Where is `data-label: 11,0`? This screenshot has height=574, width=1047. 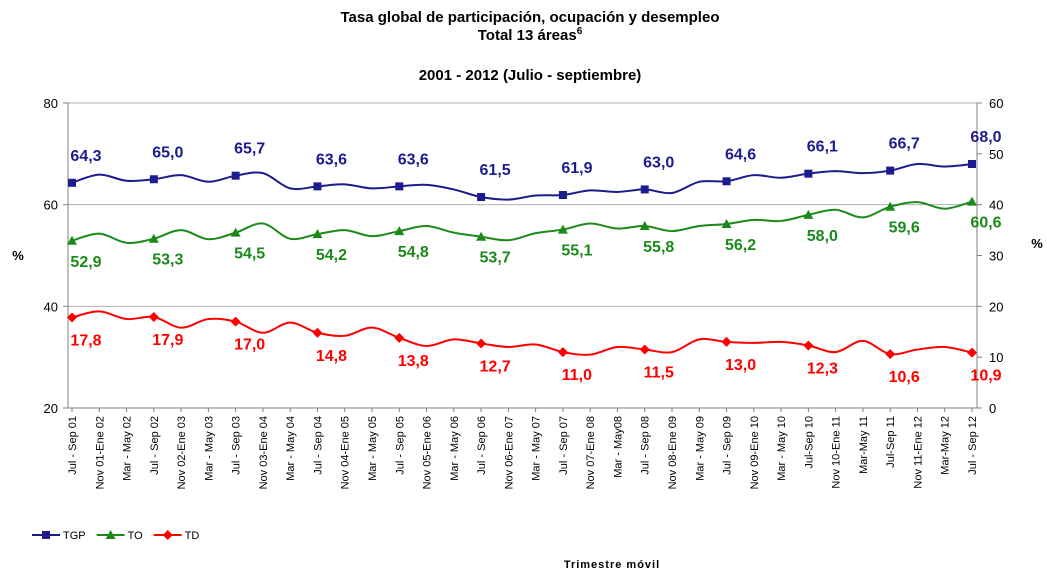
data-label: 11,0 is located at coordinates (577, 375).